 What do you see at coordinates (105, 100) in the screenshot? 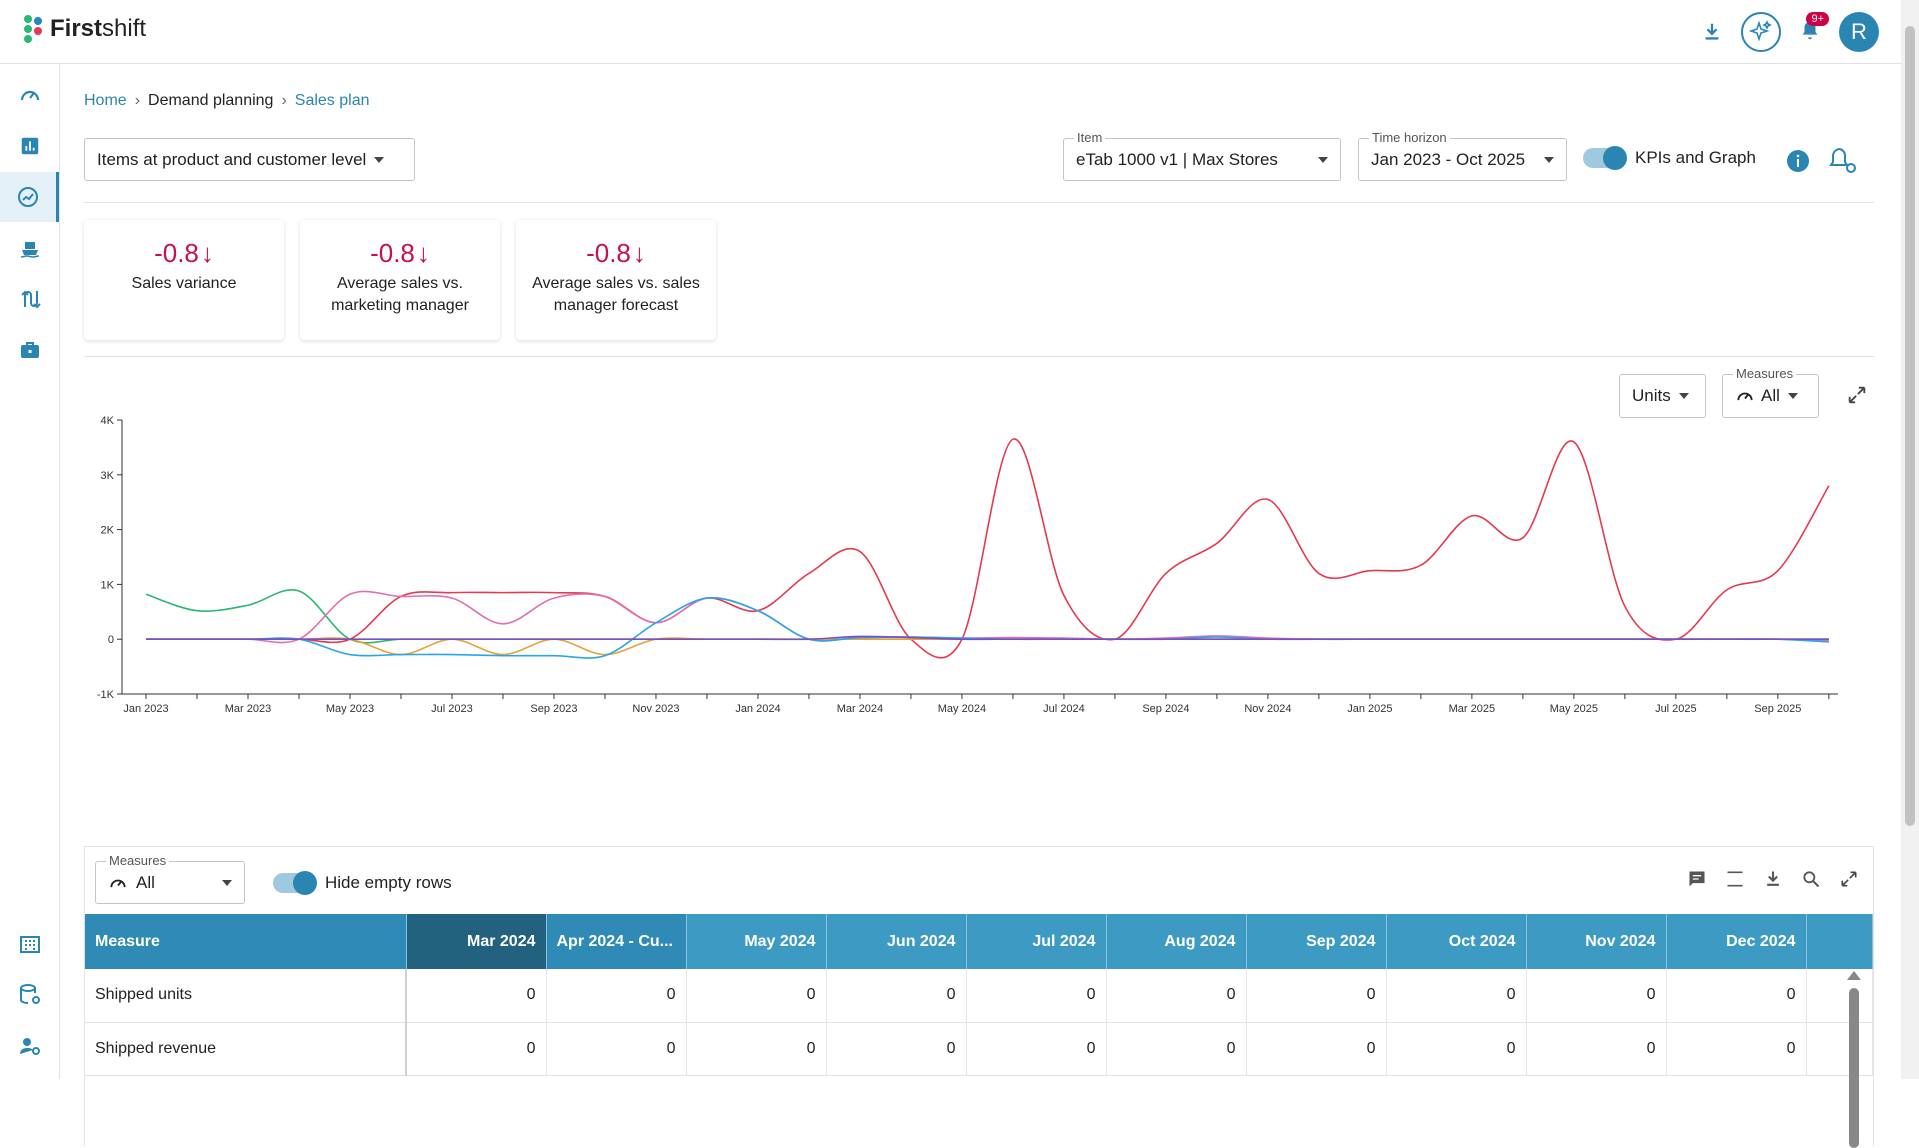
I see `breadcrumb-home: Home` at bounding box center [105, 100].